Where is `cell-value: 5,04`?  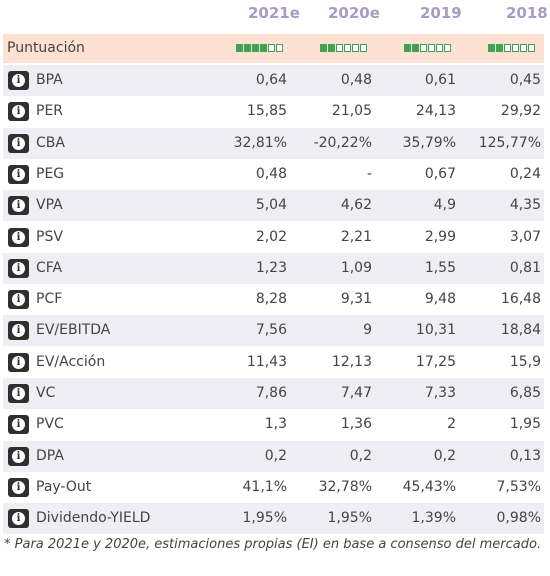
cell-value: 5,04 is located at coordinates (271, 205).